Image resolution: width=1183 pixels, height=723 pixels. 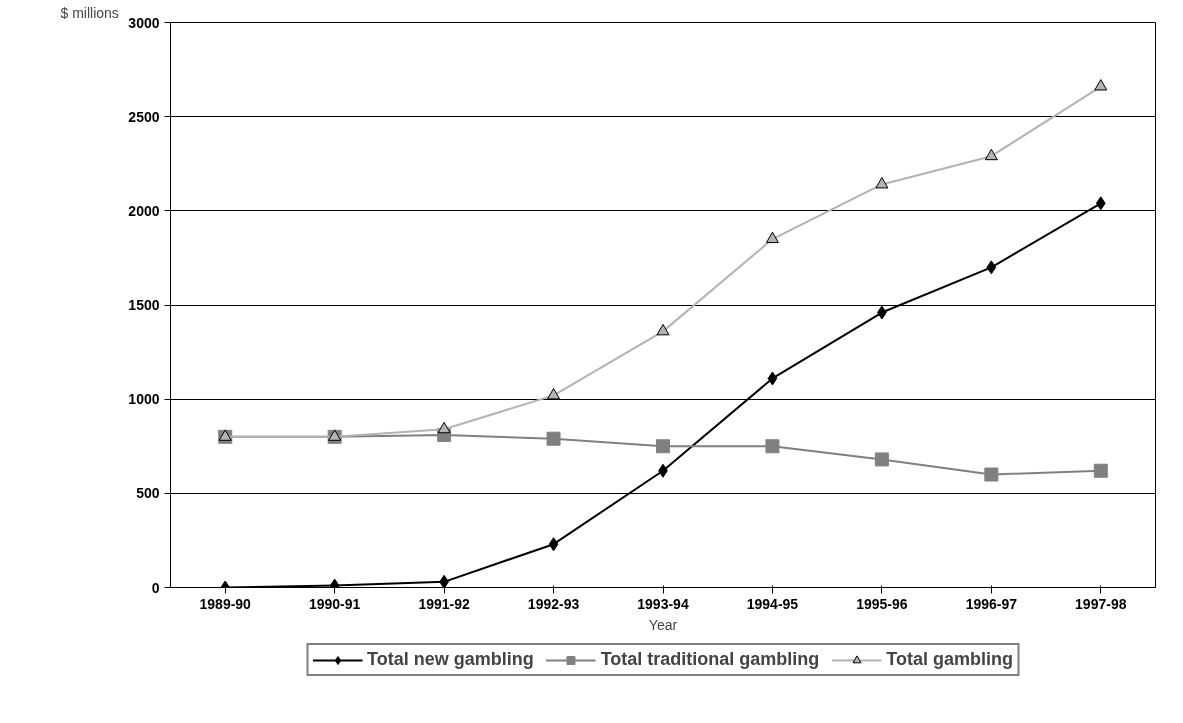 I want to click on y-tick-label: 500, so click(x=148, y=493).